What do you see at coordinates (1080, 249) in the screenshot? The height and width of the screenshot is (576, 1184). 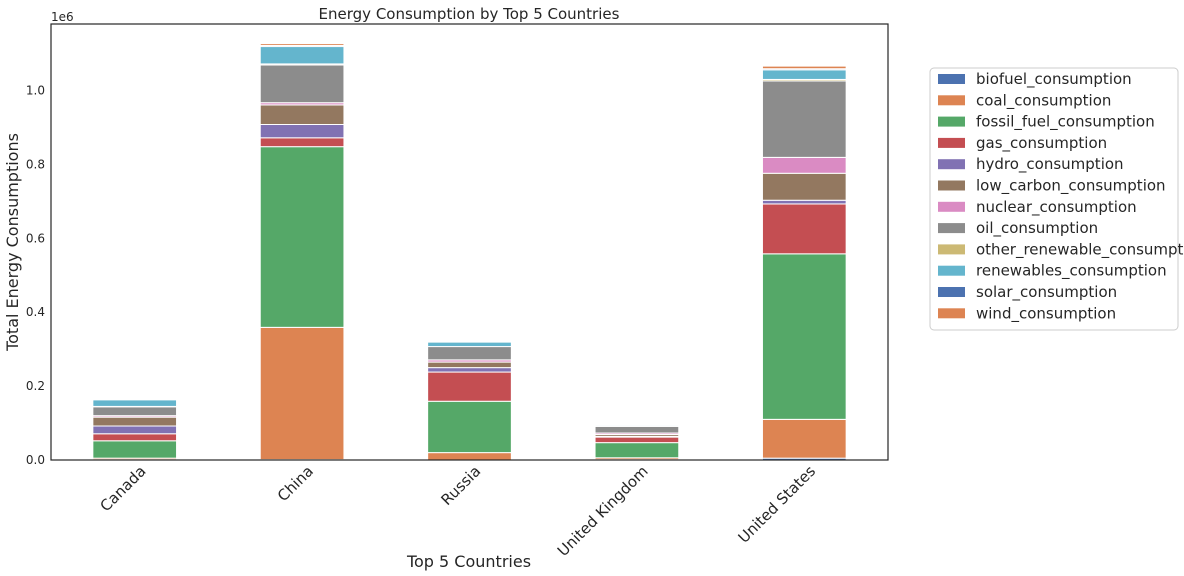 I see `legend-entry-label: other_renewable_consumption` at bounding box center [1080, 249].